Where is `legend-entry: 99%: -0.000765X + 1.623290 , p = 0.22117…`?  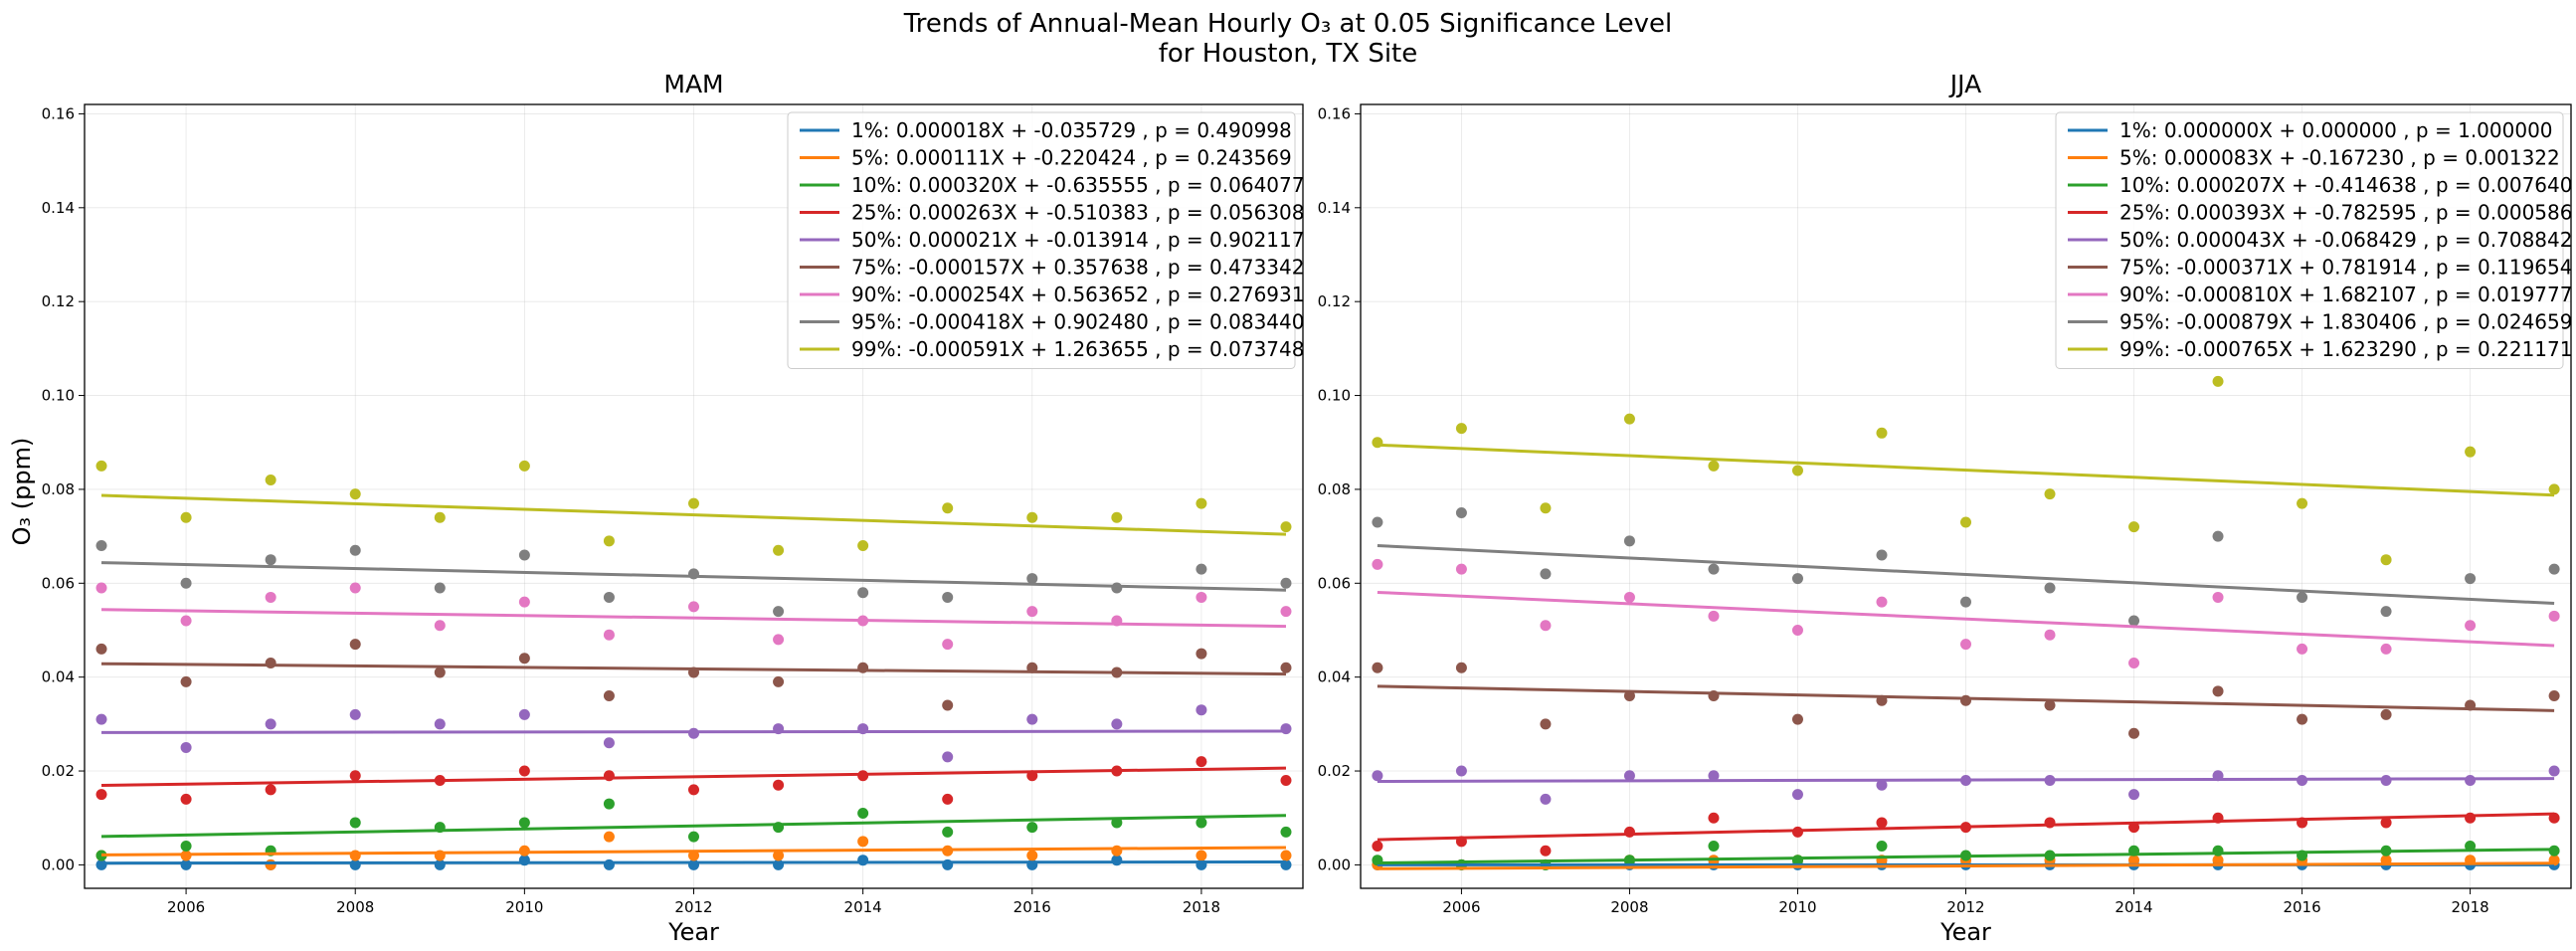 legend-entry: 99%: -0.000765X + 1.623290 , p = 0.22117… is located at coordinates (2345, 349).